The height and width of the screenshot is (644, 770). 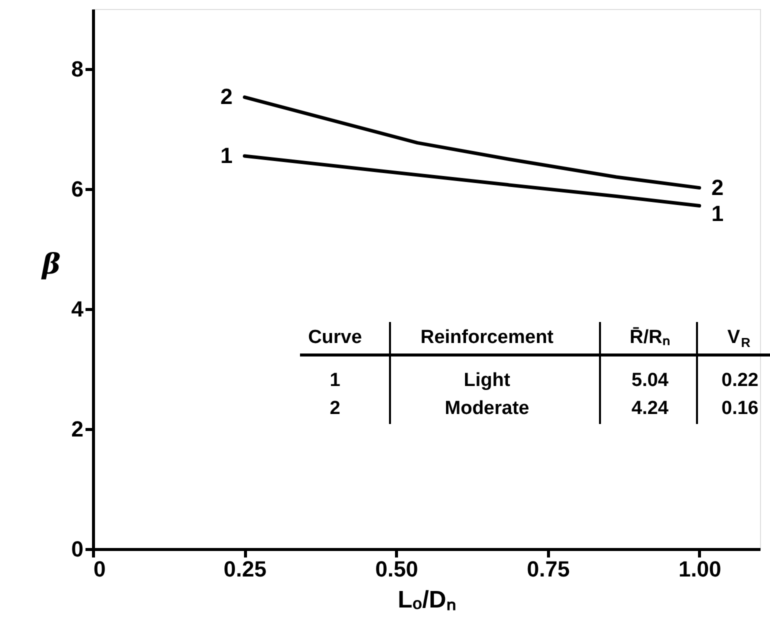 What do you see at coordinates (396, 569) in the screenshot?
I see `x-tick-label: 0.50` at bounding box center [396, 569].